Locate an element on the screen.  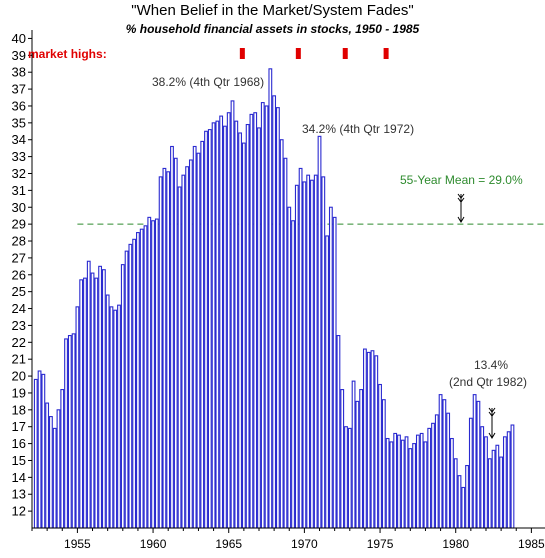
y-tick-label: 16 is located at coordinates (19, 443).